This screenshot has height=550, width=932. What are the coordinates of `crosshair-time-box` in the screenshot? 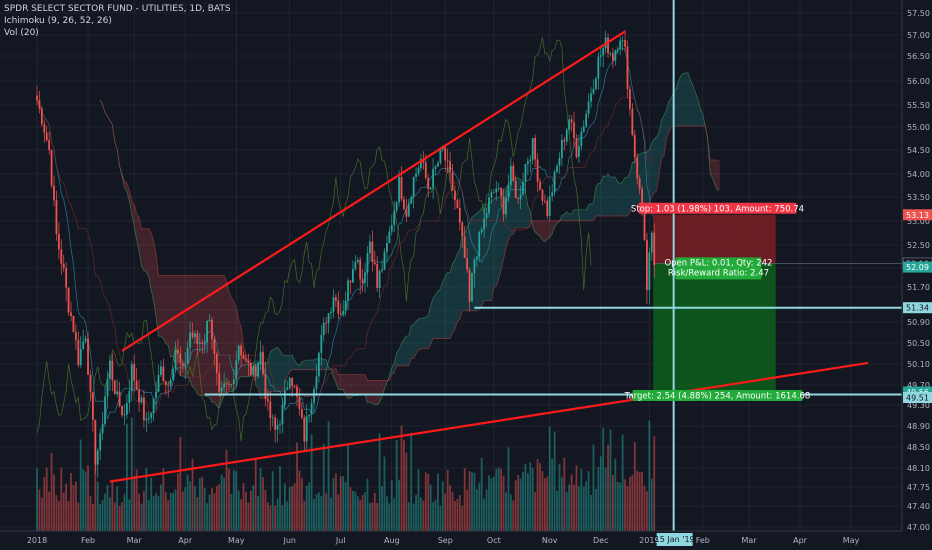 It's located at (674, 539).